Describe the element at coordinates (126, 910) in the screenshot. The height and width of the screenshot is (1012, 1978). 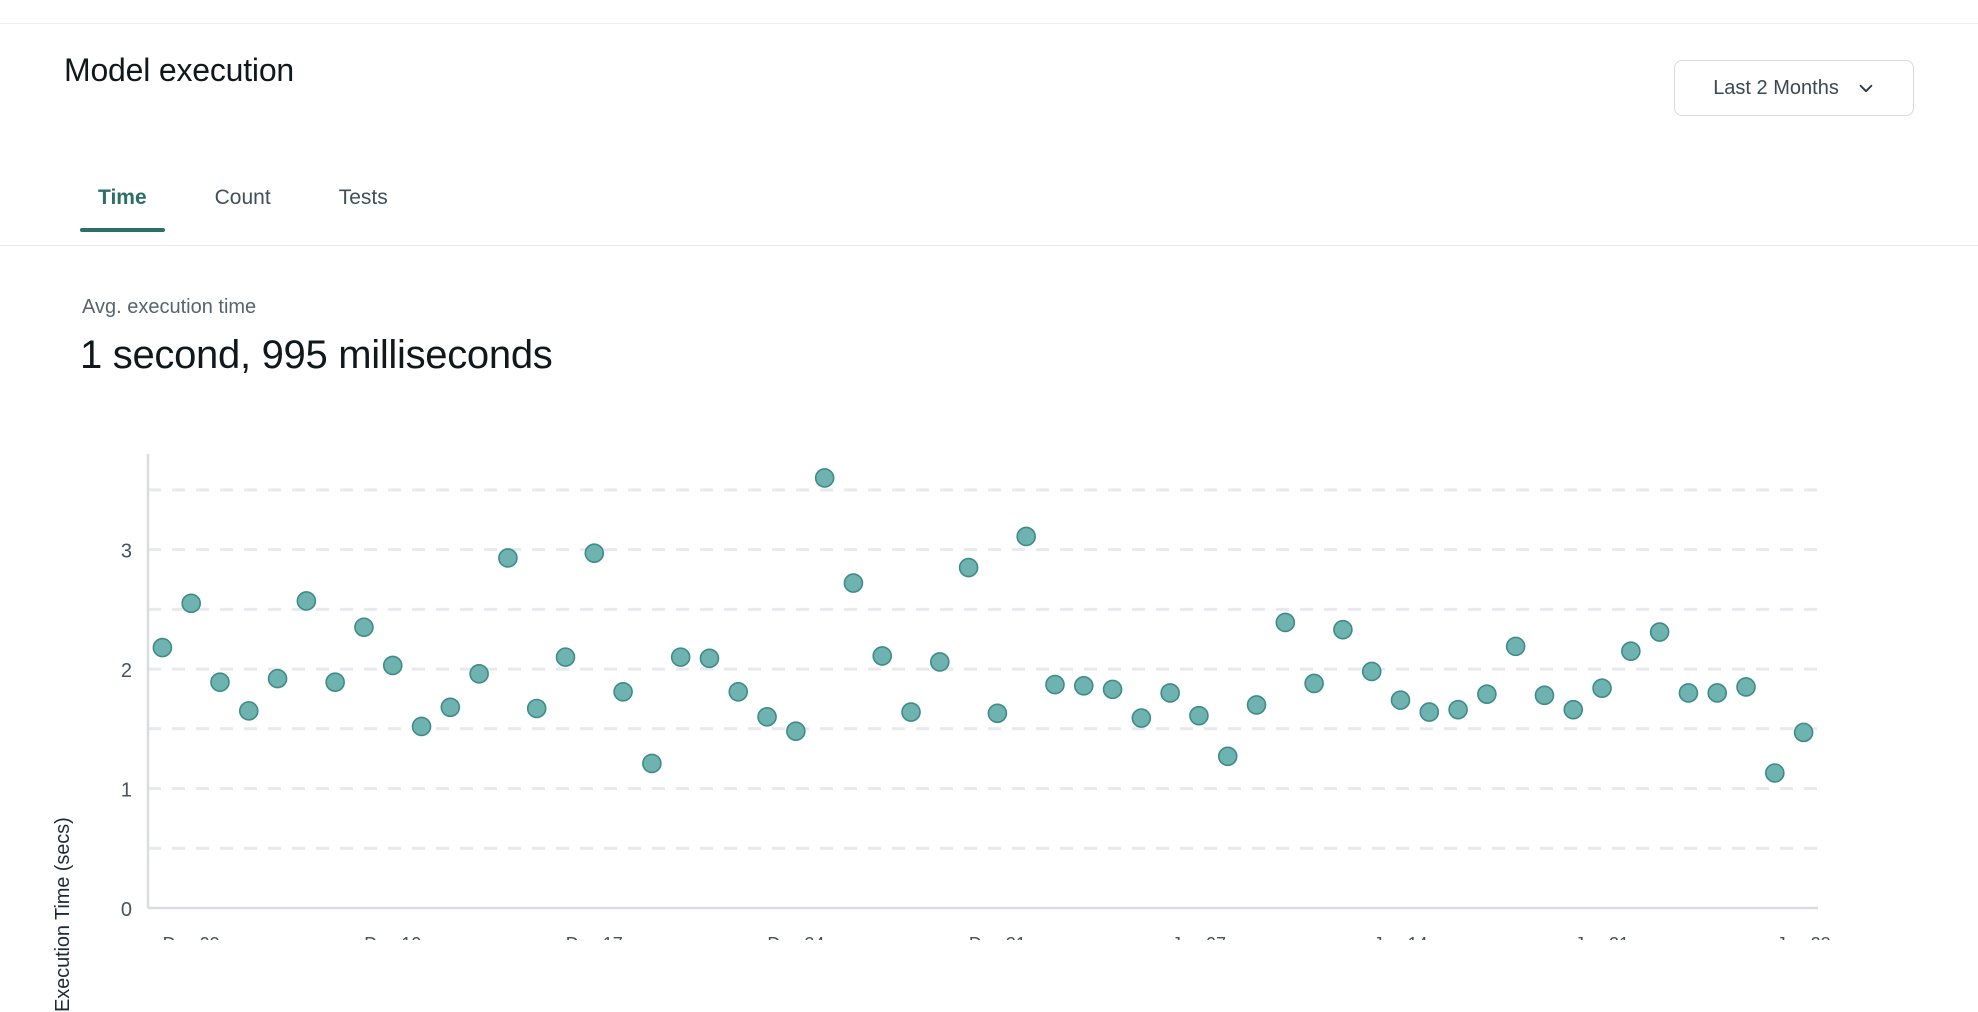
I see `y-axis-tick-label: 0` at that location.